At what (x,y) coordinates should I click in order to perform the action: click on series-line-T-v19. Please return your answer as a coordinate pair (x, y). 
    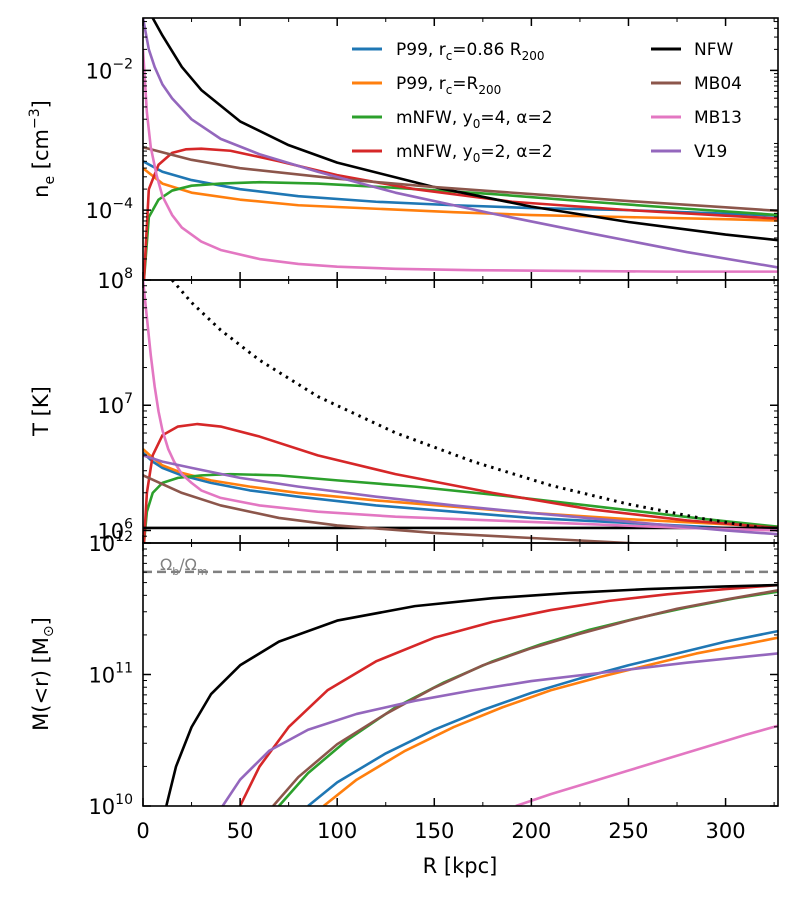
    Looking at the image, I should click on (460, 495).